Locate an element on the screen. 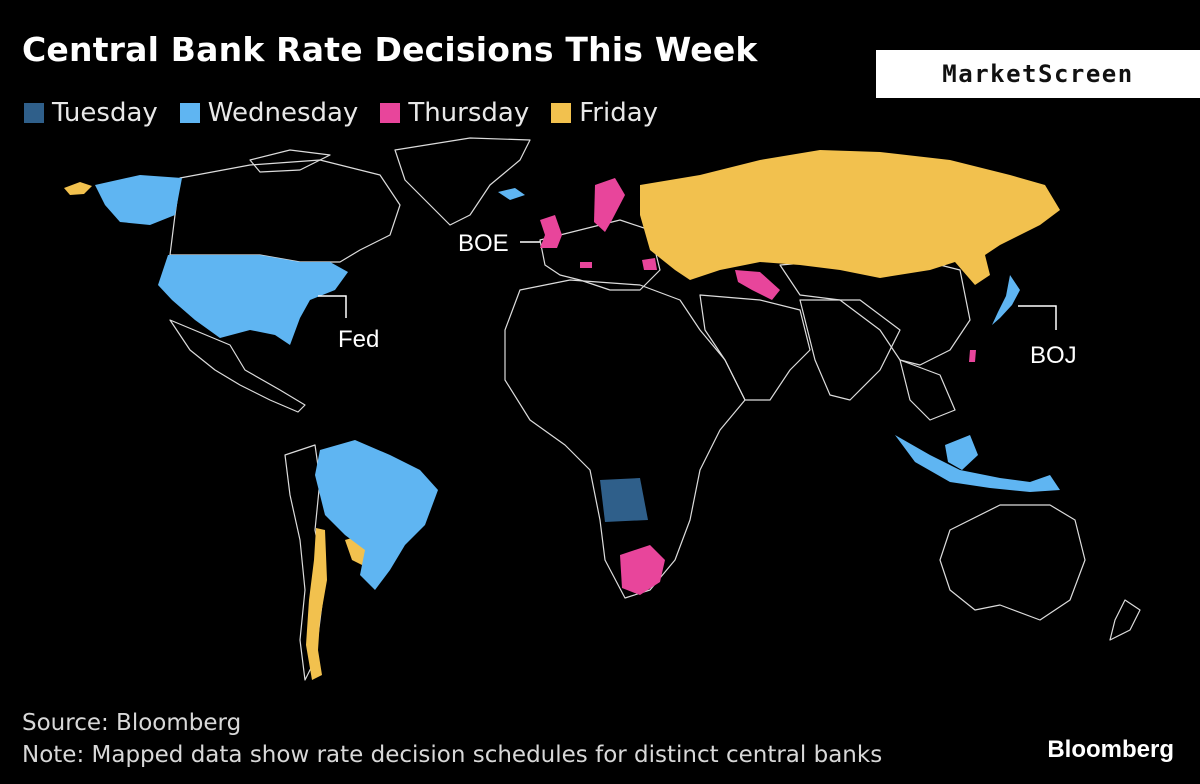 This screenshot has height=784, width=1200. region-switzerland is located at coordinates (586, 265).